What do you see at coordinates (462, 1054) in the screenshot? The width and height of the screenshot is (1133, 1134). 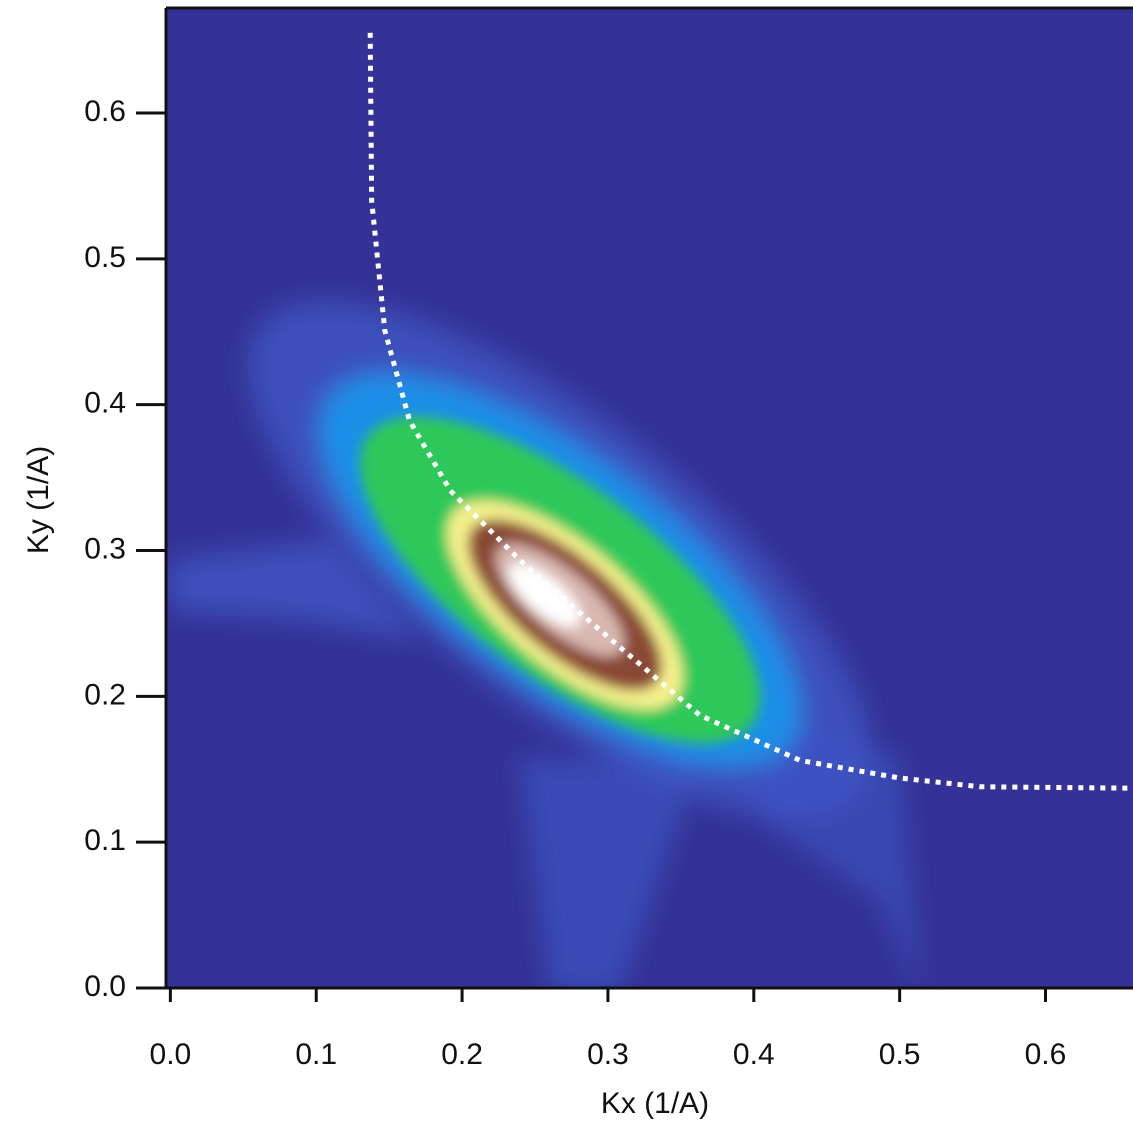 I see `x-tick-label: 0.2` at bounding box center [462, 1054].